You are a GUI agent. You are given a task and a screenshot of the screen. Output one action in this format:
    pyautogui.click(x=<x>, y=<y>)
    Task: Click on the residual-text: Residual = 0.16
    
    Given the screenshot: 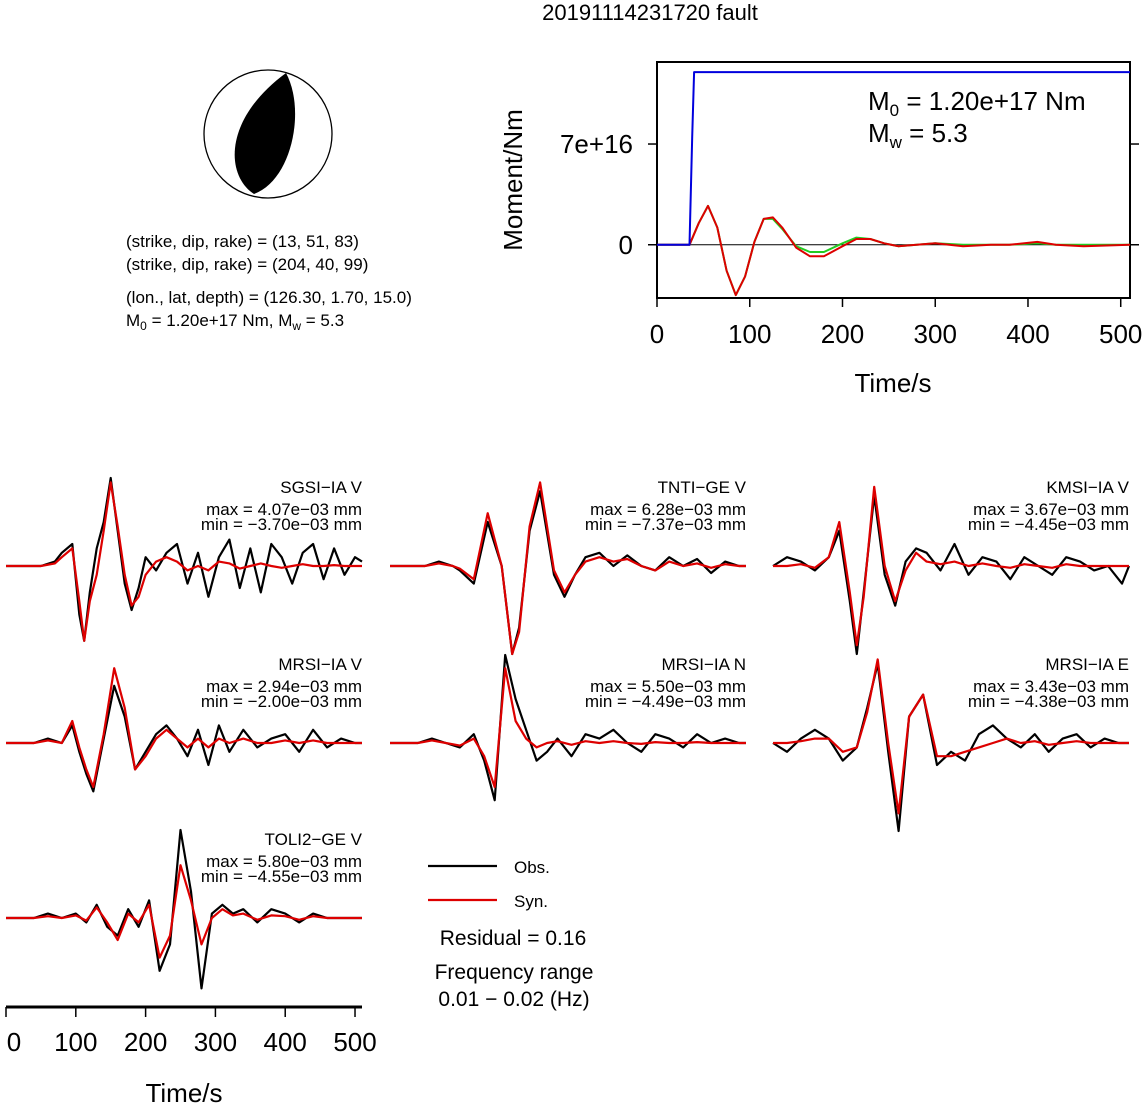 What is the action you would take?
    pyautogui.click(x=513, y=938)
    